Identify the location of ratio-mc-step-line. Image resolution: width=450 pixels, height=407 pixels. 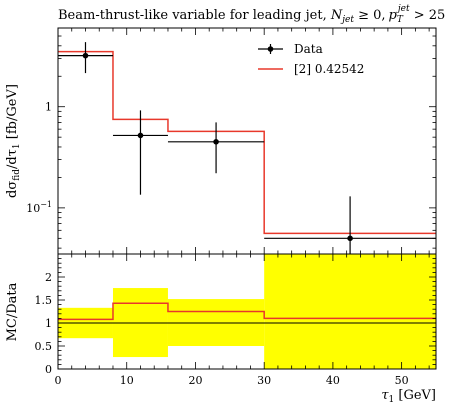
(247, 311).